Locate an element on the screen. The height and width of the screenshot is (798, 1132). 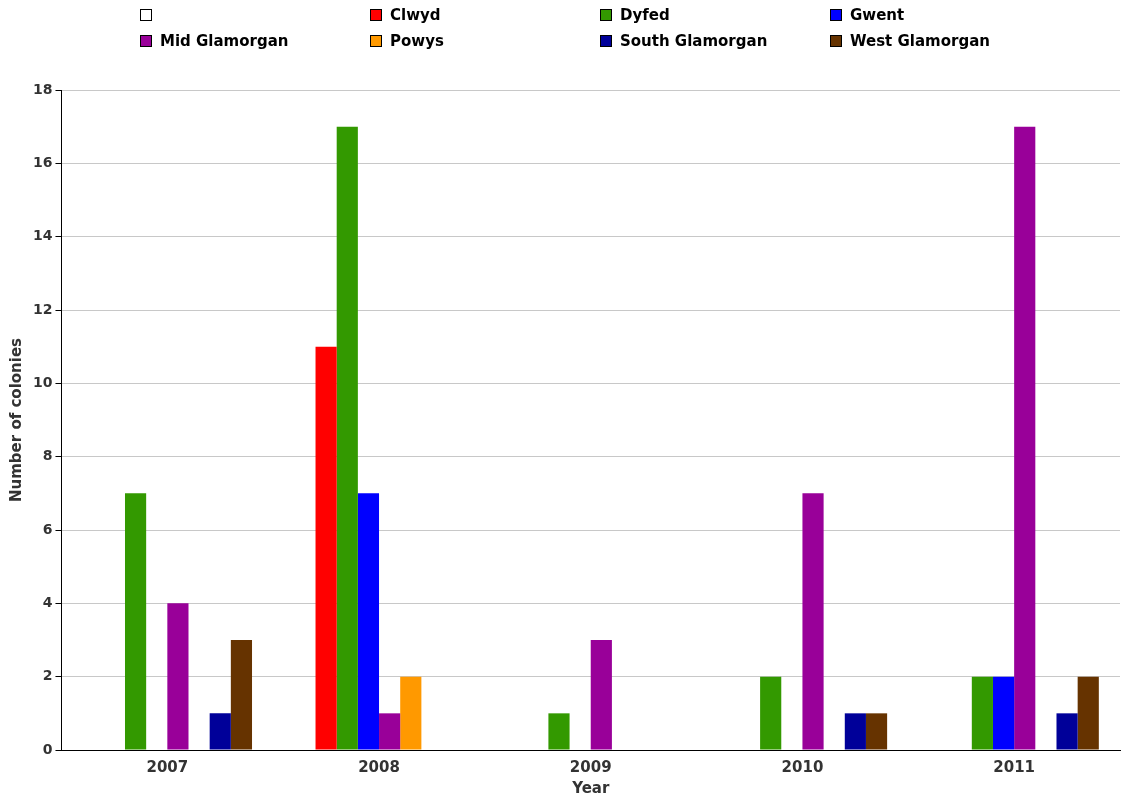
x-tick-label: 2010 is located at coordinates (802, 766).